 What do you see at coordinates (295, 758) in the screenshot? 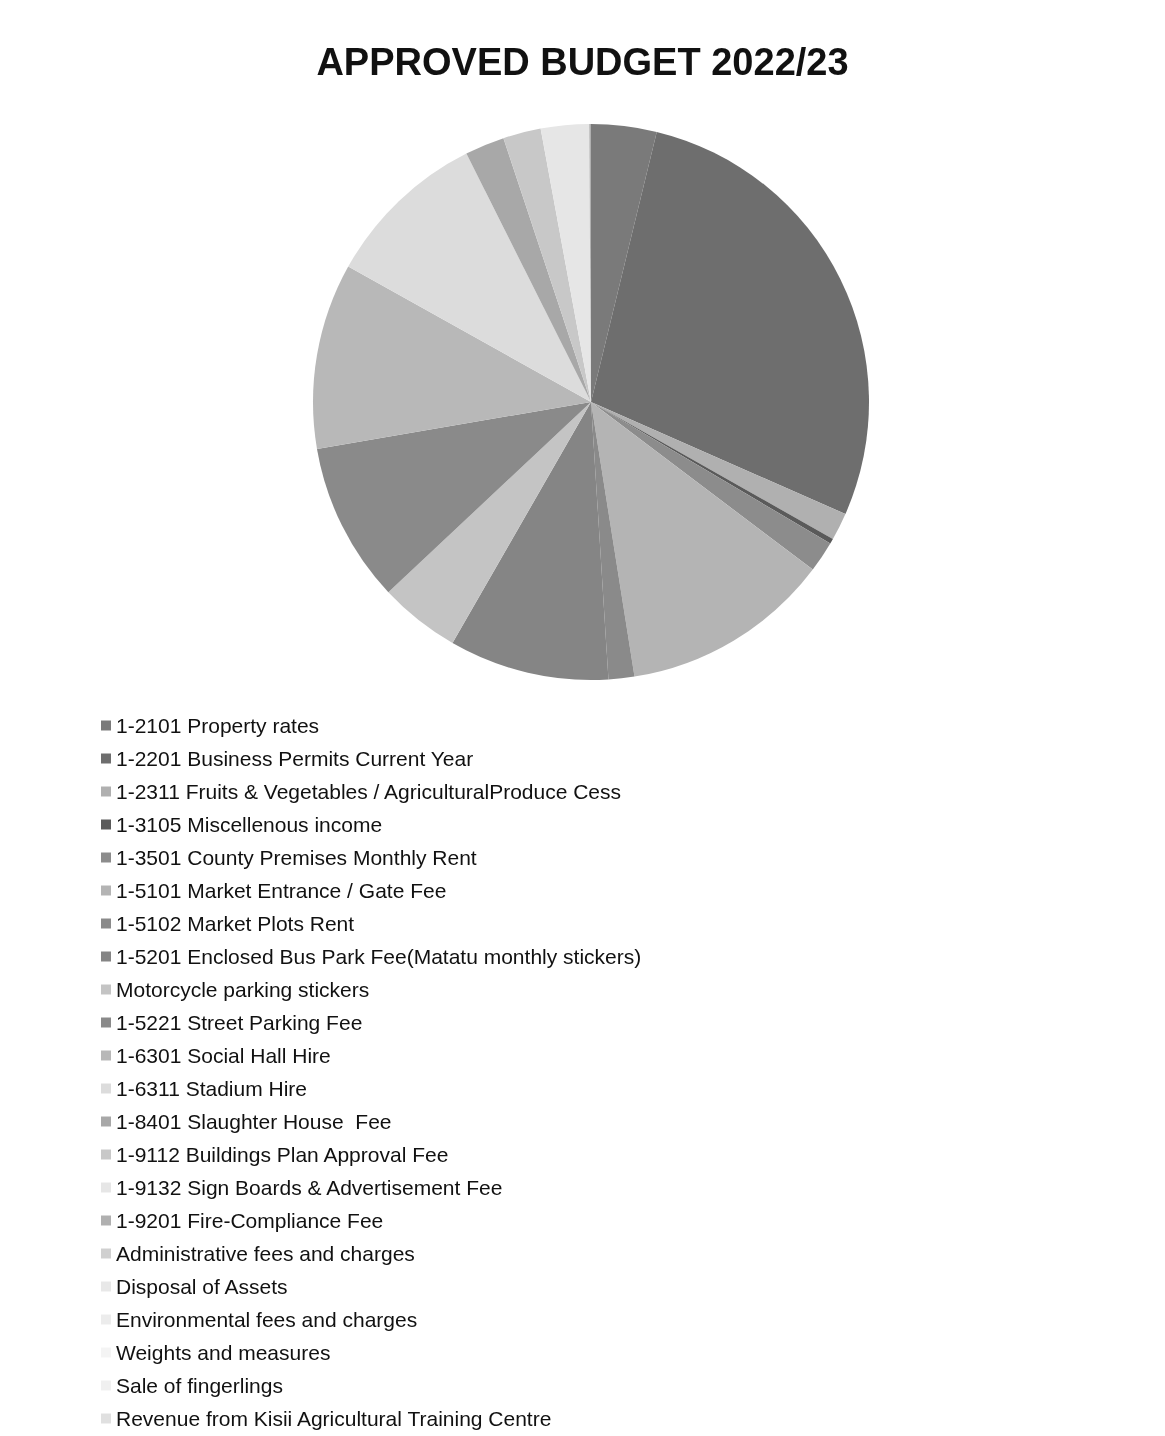
I see `legend-label: 1-2201 Business Permits Current Year` at bounding box center [295, 758].